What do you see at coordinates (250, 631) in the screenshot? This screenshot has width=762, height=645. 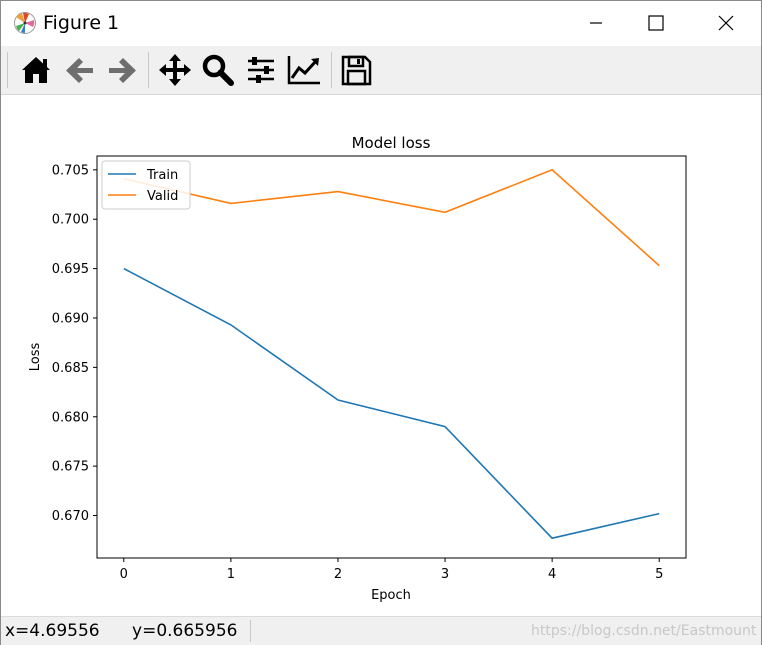 I see `status-separator` at bounding box center [250, 631].